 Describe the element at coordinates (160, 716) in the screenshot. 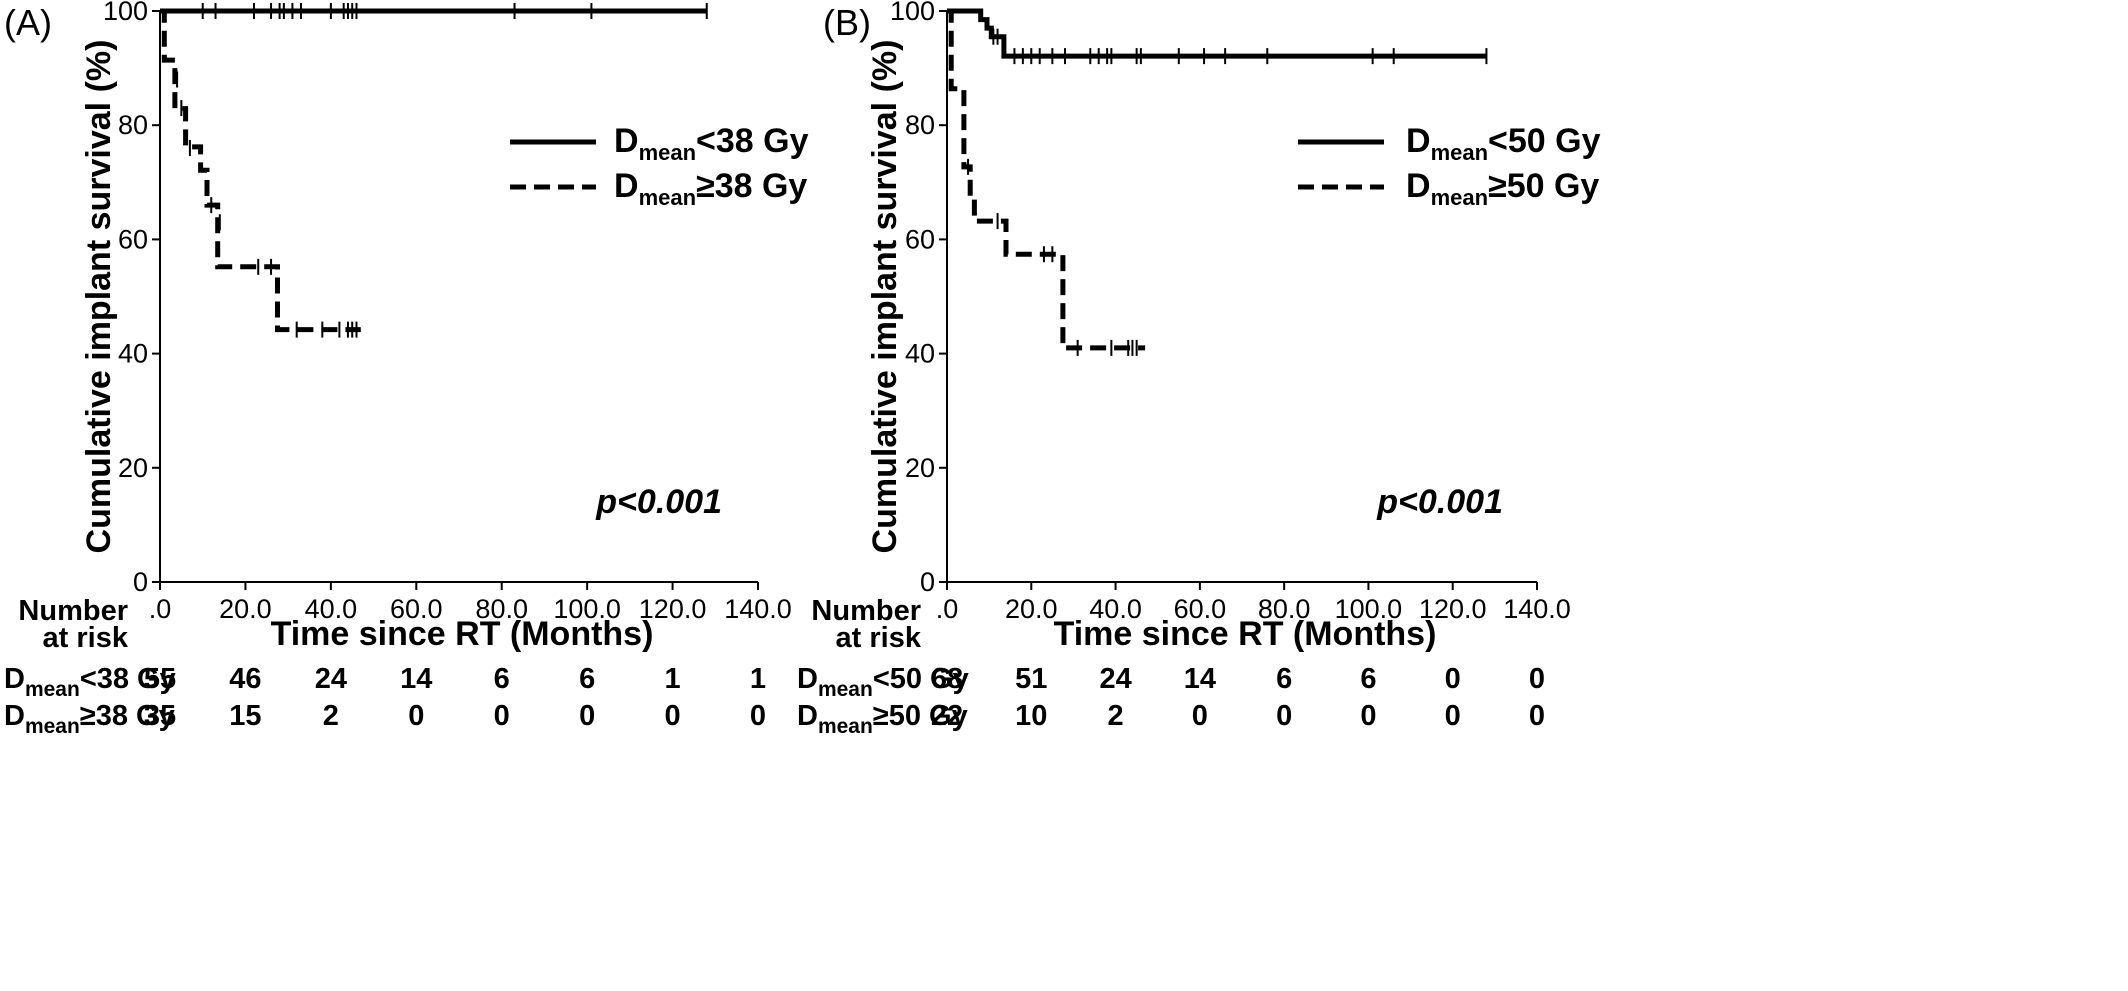

I see `risk-value: 35` at that location.